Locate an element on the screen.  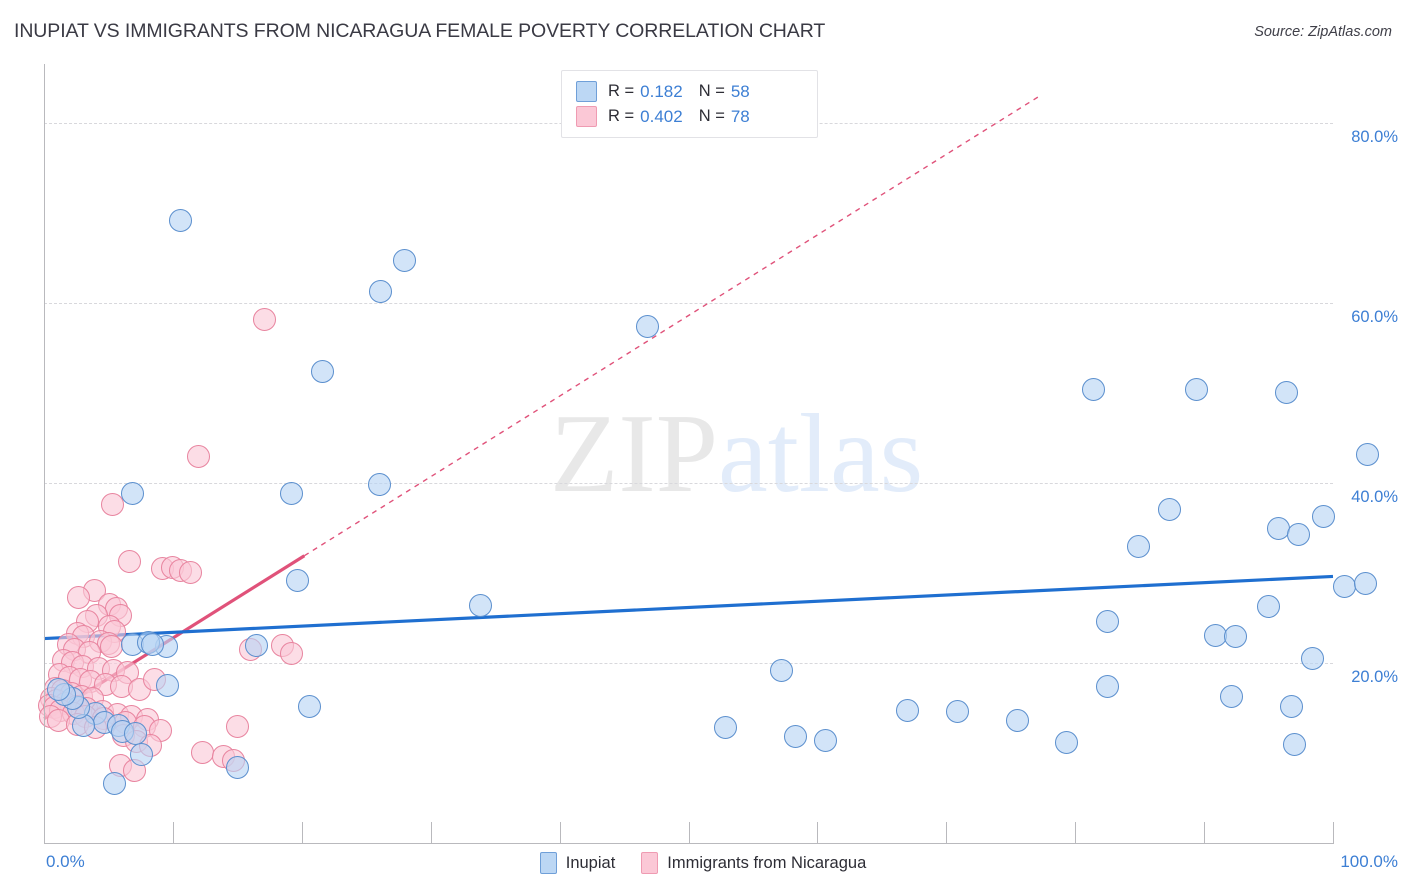
y-axis-line is located at coordinates (44, 453).